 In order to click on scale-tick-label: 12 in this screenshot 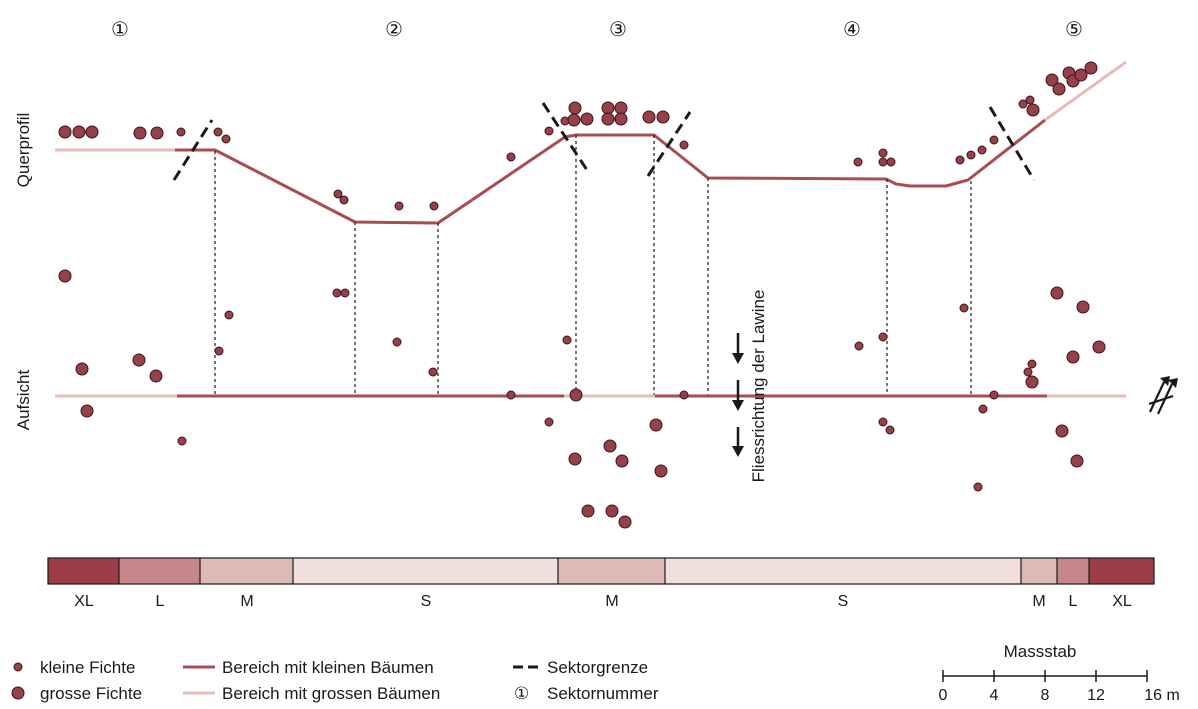, I will do `click(1096, 695)`.